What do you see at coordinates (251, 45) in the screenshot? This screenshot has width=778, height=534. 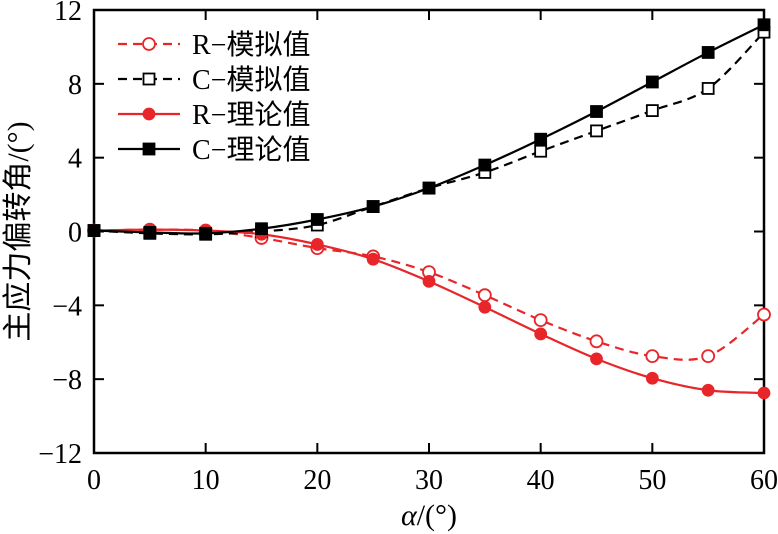 I see `legend-label: R−模拟值` at bounding box center [251, 45].